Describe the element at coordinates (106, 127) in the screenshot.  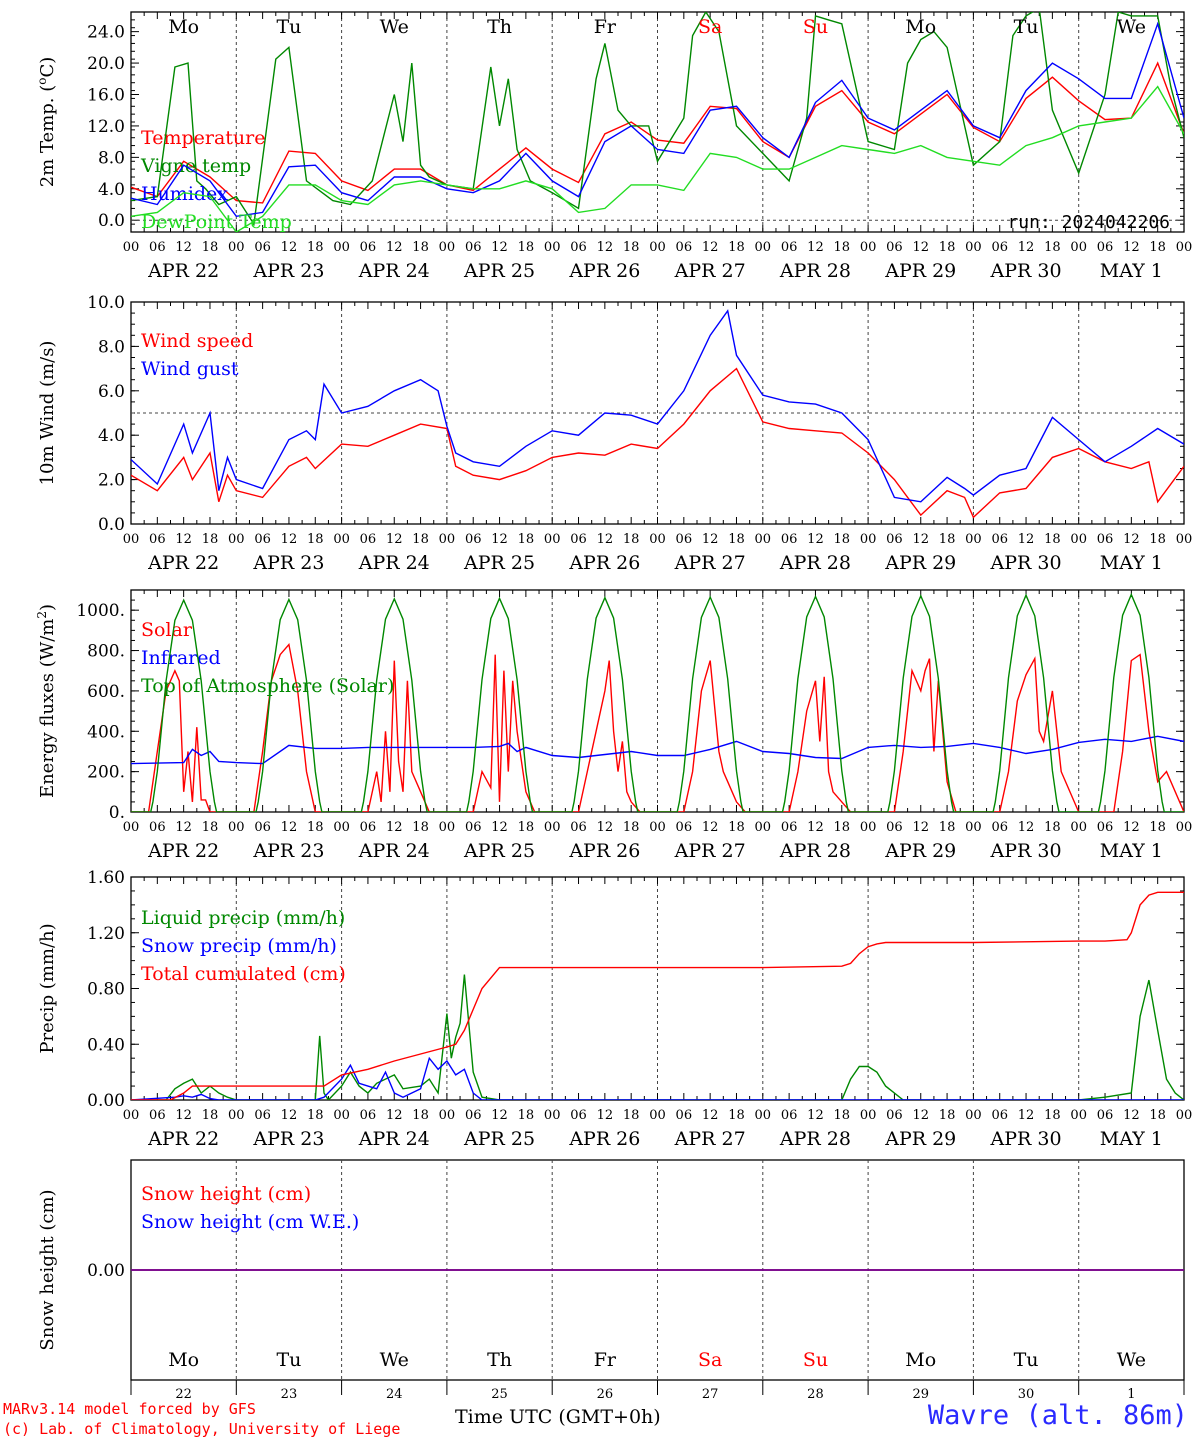
I see `y-tick-label: 12.0` at that location.